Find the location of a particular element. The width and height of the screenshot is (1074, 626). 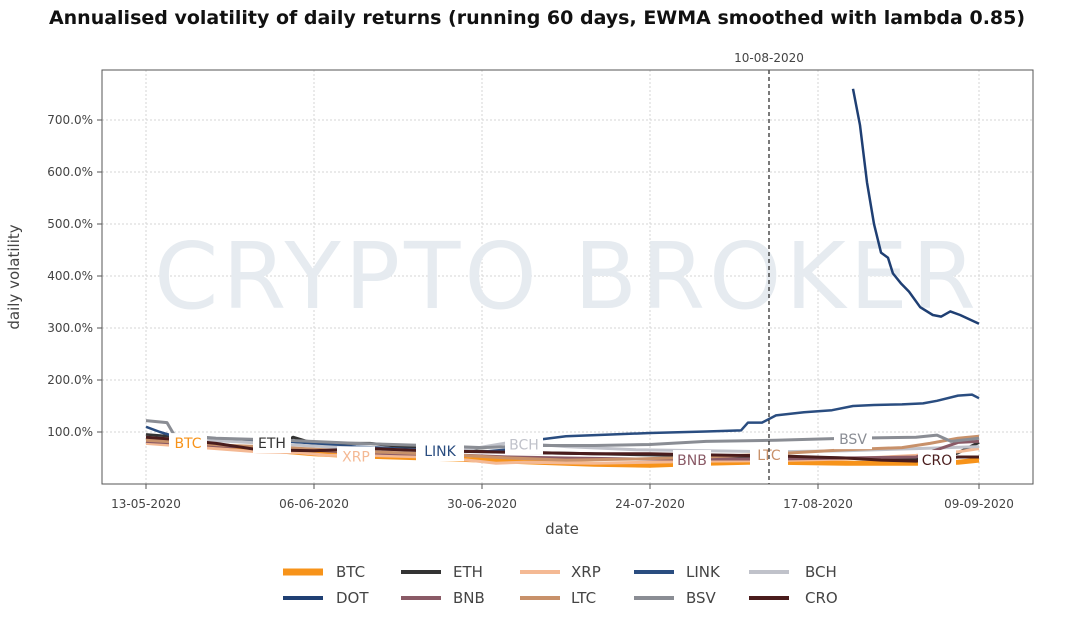

series-label-btc: BTC is located at coordinates (187, 444).